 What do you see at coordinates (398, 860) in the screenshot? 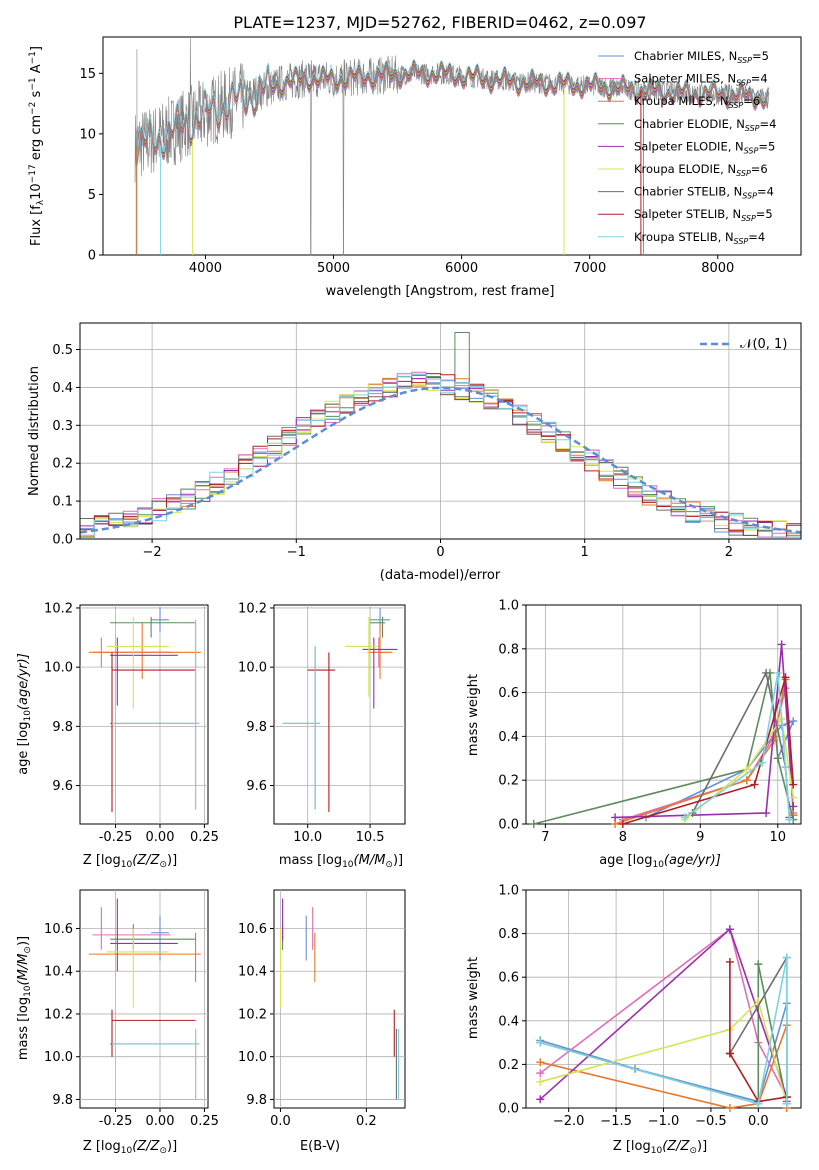
I see `p4-xl-c: )]` at bounding box center [398, 860].